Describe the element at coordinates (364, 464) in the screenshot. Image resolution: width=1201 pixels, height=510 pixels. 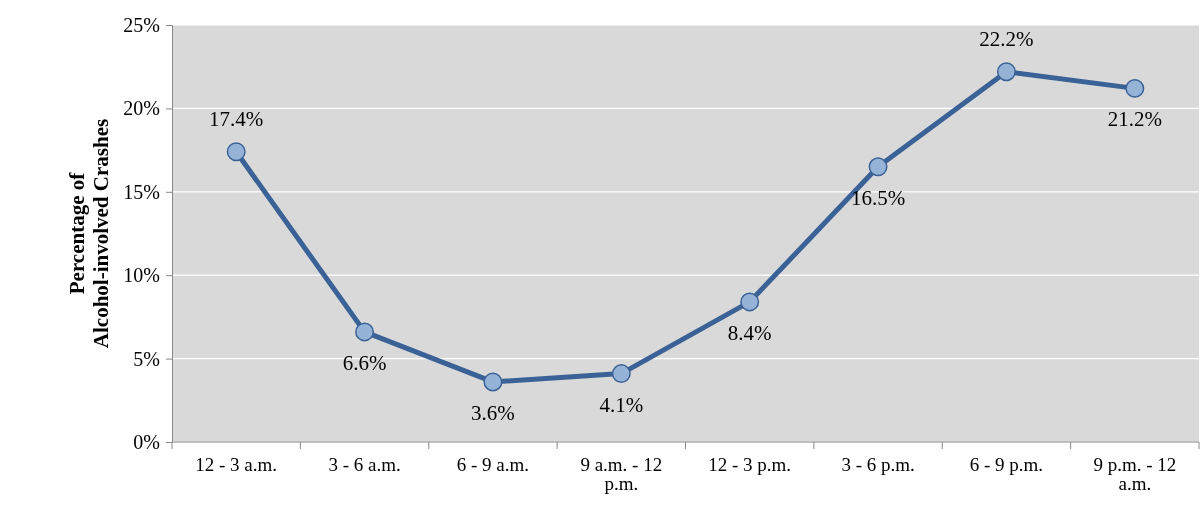
I see `x-tick-label: 3 - 6 a.m.` at that location.